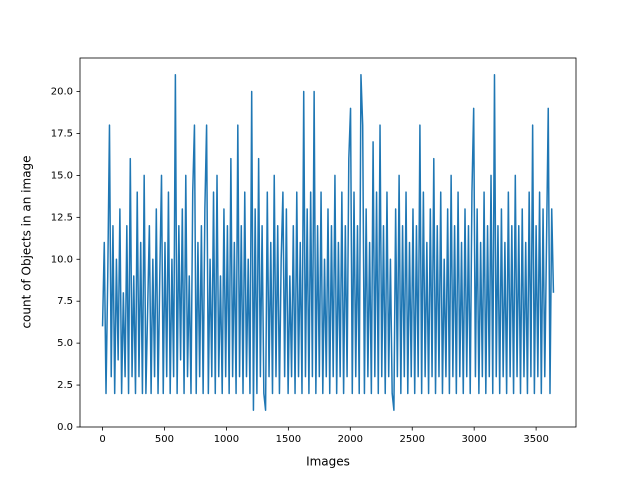 Image resolution: width=640 pixels, height=480 pixels. Describe the element at coordinates (62, 217) in the screenshot. I see `y-tick-label: 12.5` at that location.